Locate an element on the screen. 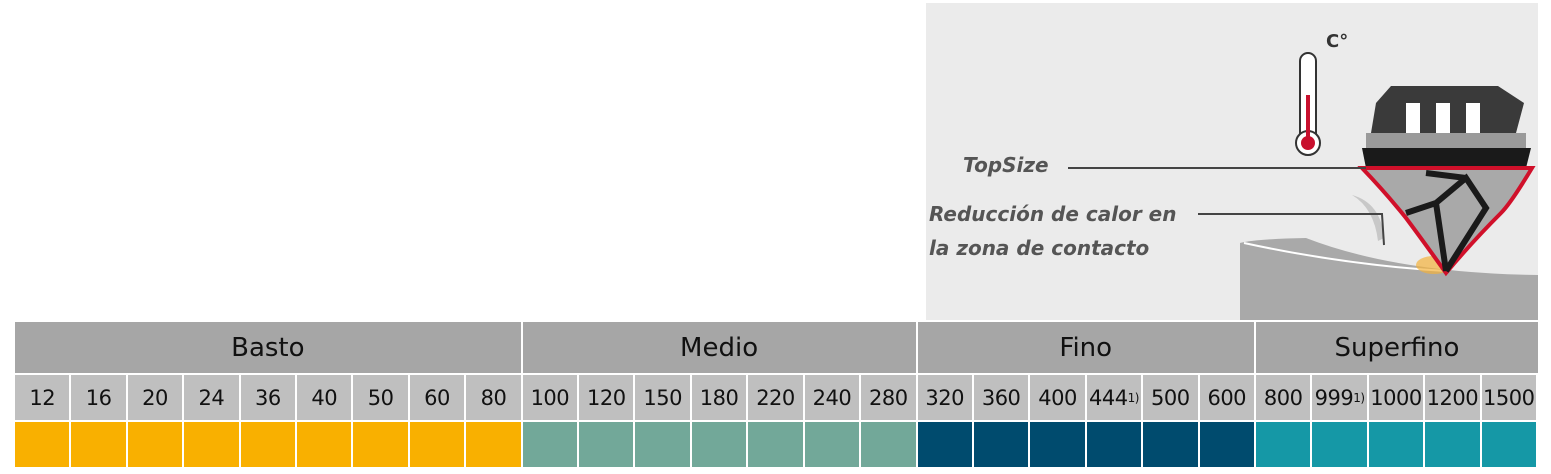 Image resolution: width=1551 pixels, height=474 pixels. grain-body is located at coordinates (1446, 221).